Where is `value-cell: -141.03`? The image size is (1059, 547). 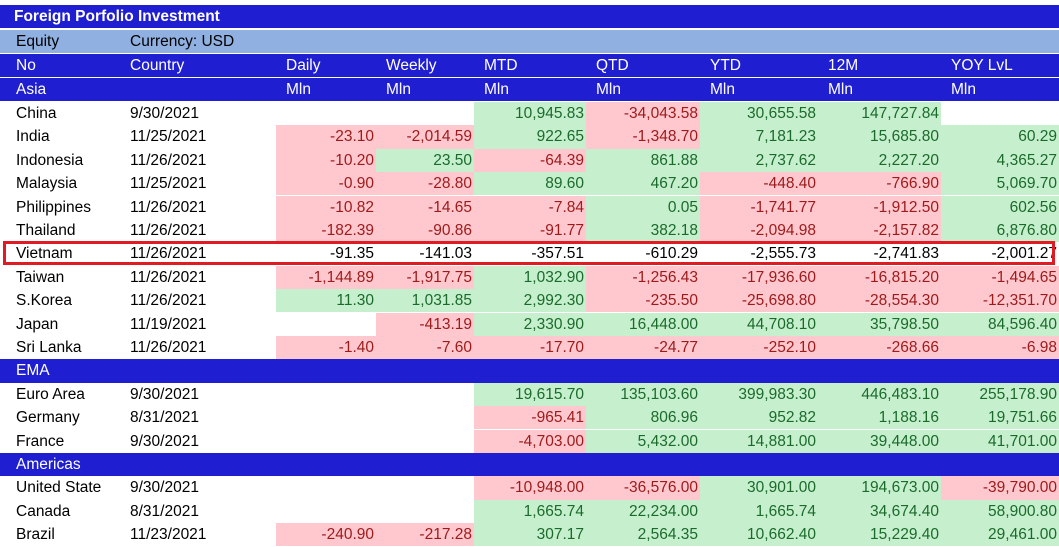 value-cell: -141.03 is located at coordinates (445, 254).